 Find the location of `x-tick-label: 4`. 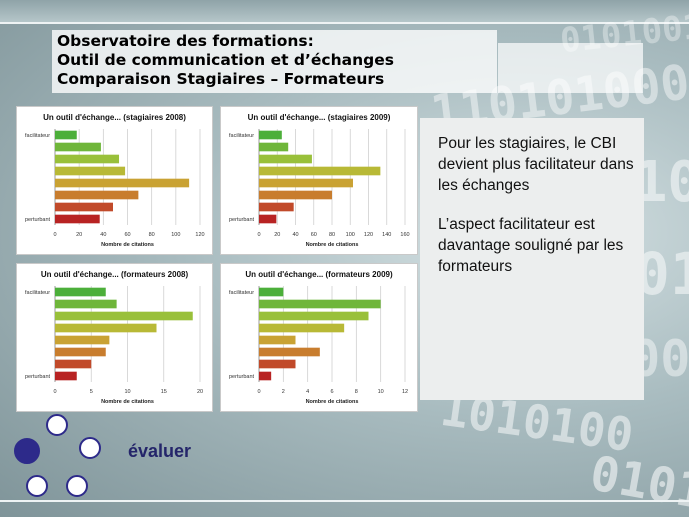

x-tick-label: 4 is located at coordinates (307, 392).